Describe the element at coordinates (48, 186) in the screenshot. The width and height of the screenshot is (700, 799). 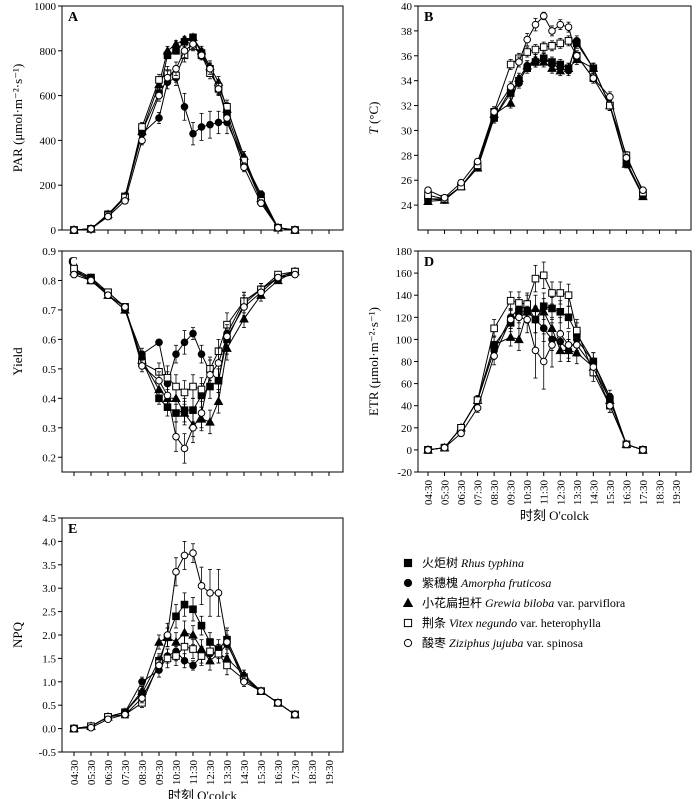
I see `y-tick-label: 200` at that location.